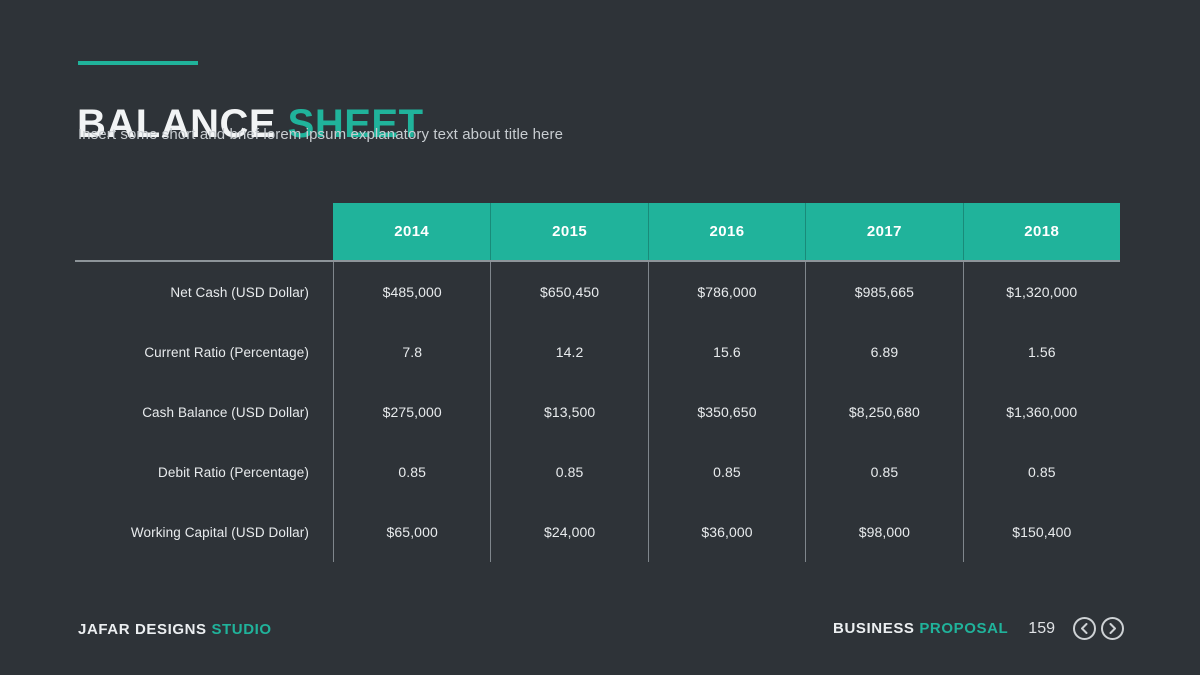 This screenshot has width=1200, height=675. I want to click on row-label-net-cash: Net Cash (USD Dollar), so click(239, 292).